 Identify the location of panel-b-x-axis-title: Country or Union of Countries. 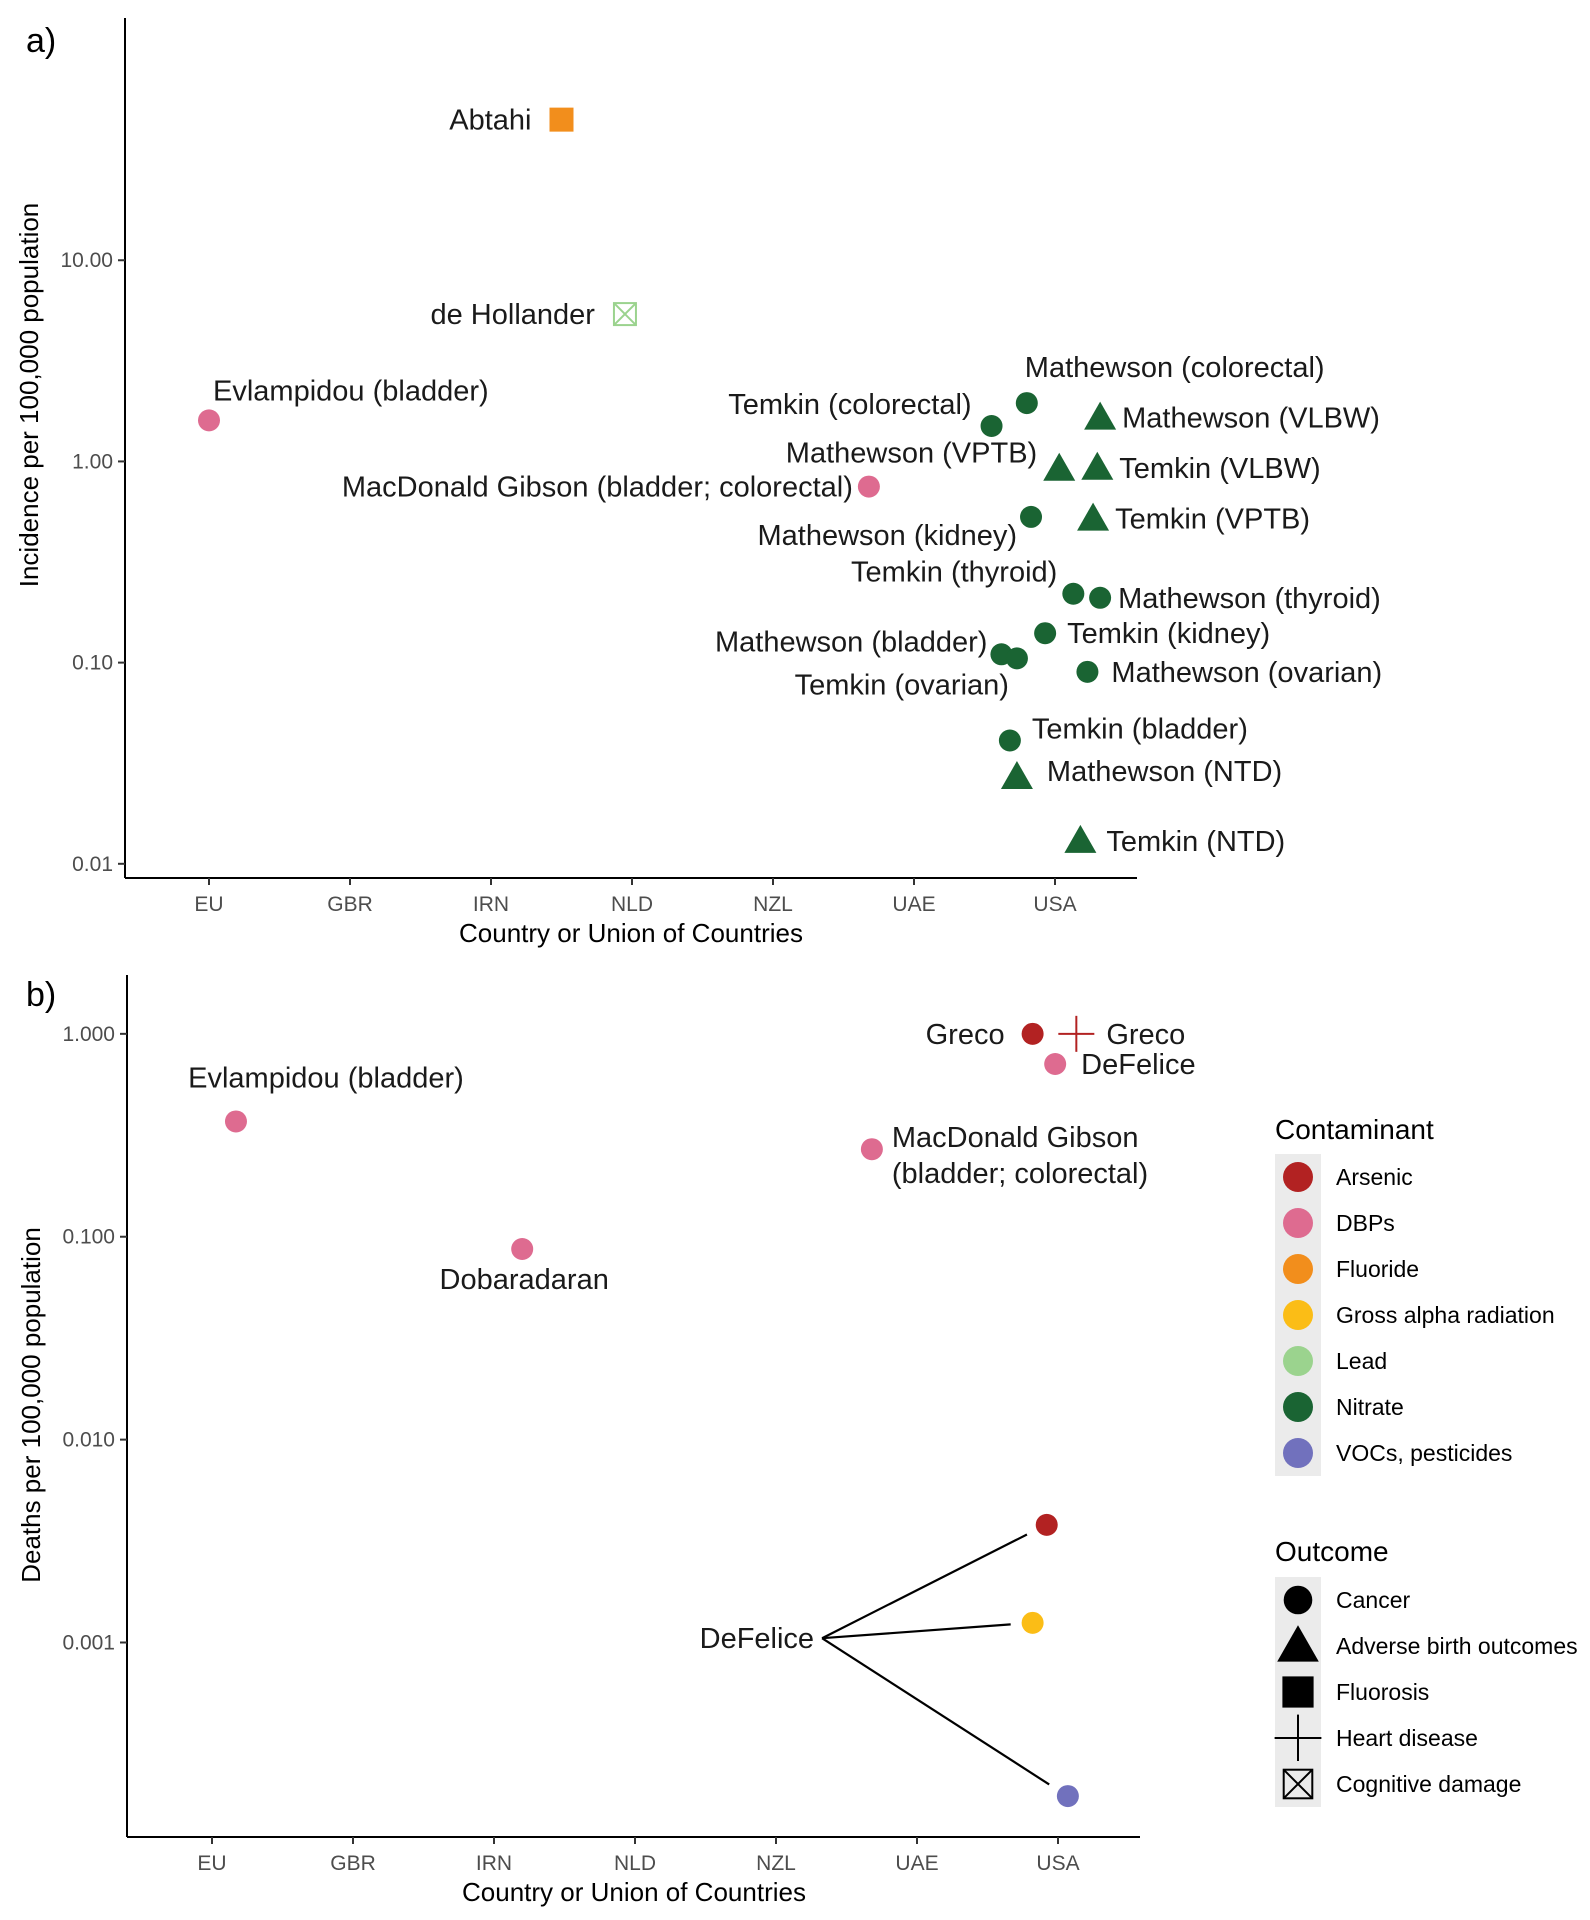
(634, 1892).